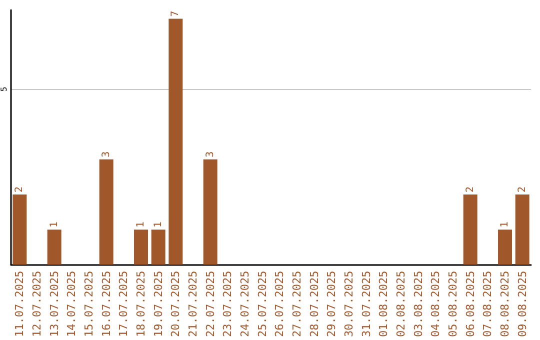  I want to click on x-tick-label: 19.07.2025, so click(158, 304).